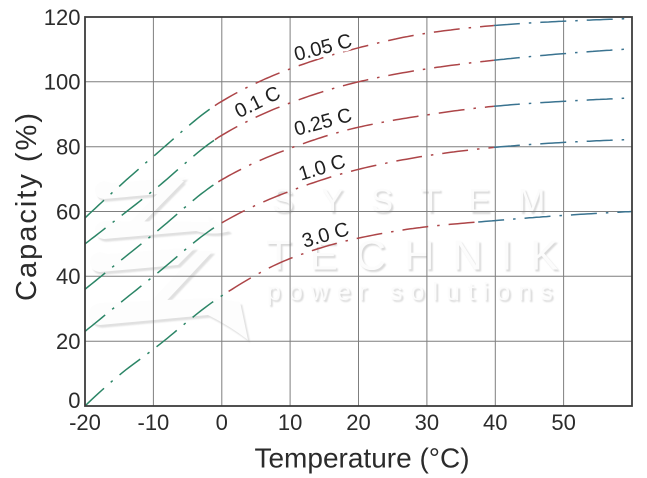  Describe the element at coordinates (85, 422) in the screenshot. I see `svg-text: -20` at that location.